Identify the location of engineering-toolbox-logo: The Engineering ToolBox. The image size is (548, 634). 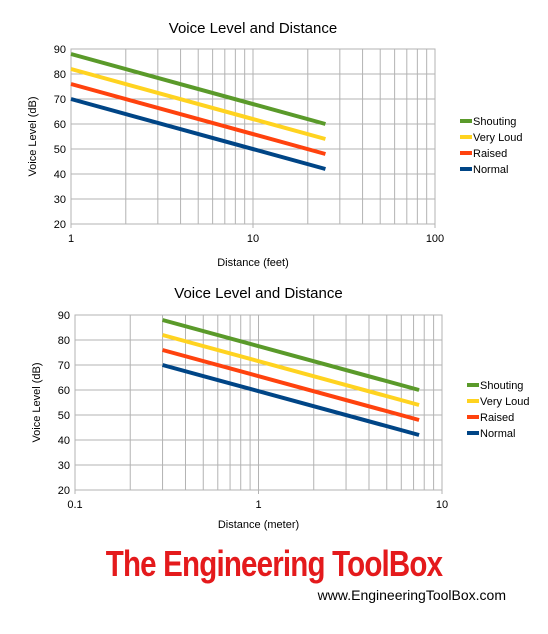
(274, 563).